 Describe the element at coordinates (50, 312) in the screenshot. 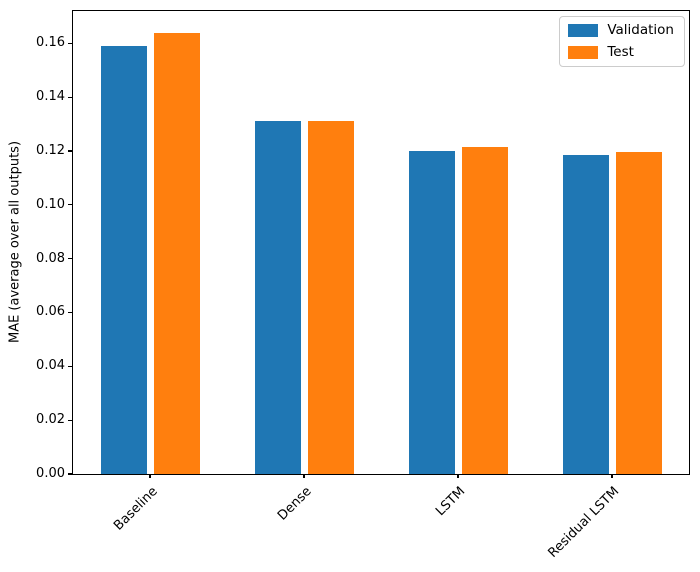

I see `y-tick-label: 0.06` at that location.